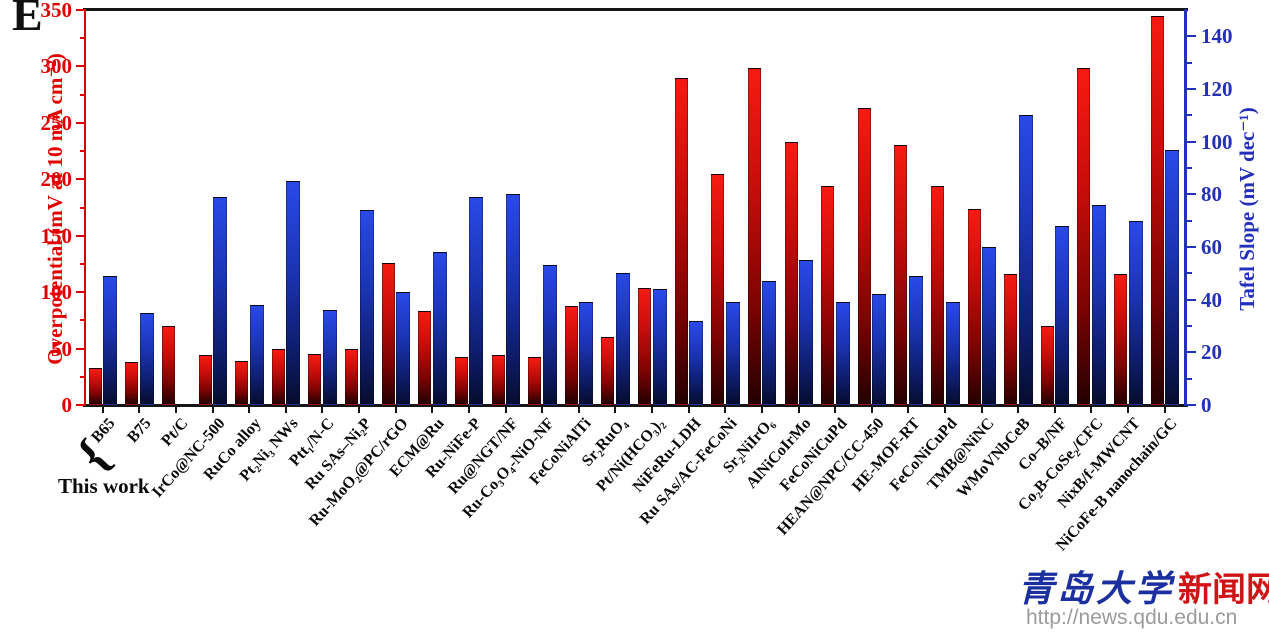 Image resolution: width=1269 pixels, height=640 pixels. Describe the element at coordinates (1185, 207) in the screenshot. I see `right-axis-line` at that location.